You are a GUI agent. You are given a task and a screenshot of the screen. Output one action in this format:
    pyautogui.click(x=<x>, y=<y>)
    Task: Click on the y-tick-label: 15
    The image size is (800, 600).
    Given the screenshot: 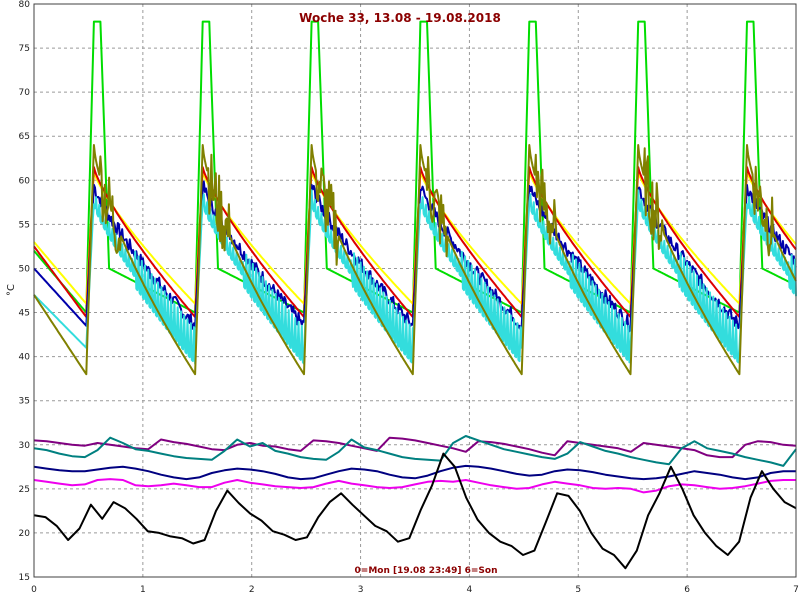 What is the action you would take?
    pyautogui.click(x=24, y=578)
    